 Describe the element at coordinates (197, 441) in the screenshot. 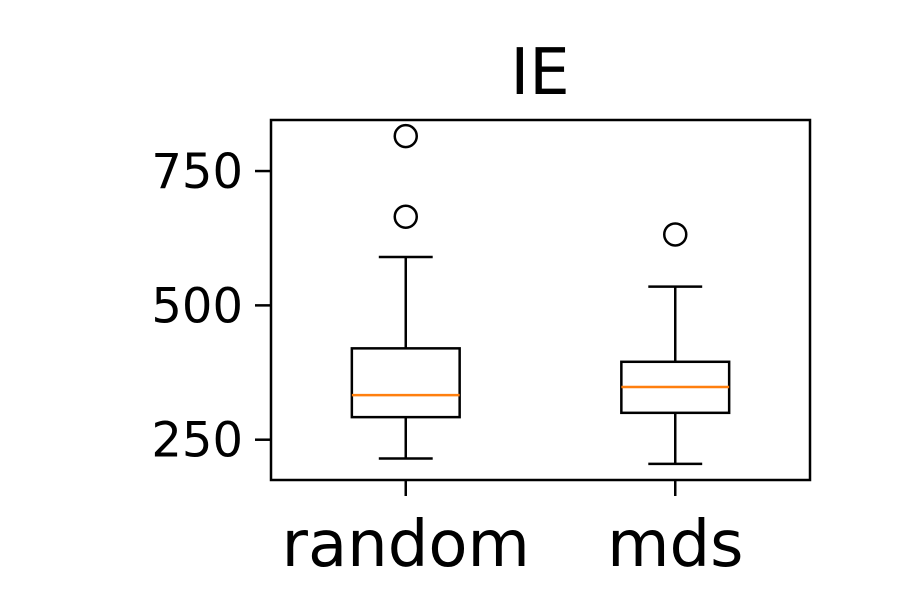

I see `y-tick-label: 250` at that location.